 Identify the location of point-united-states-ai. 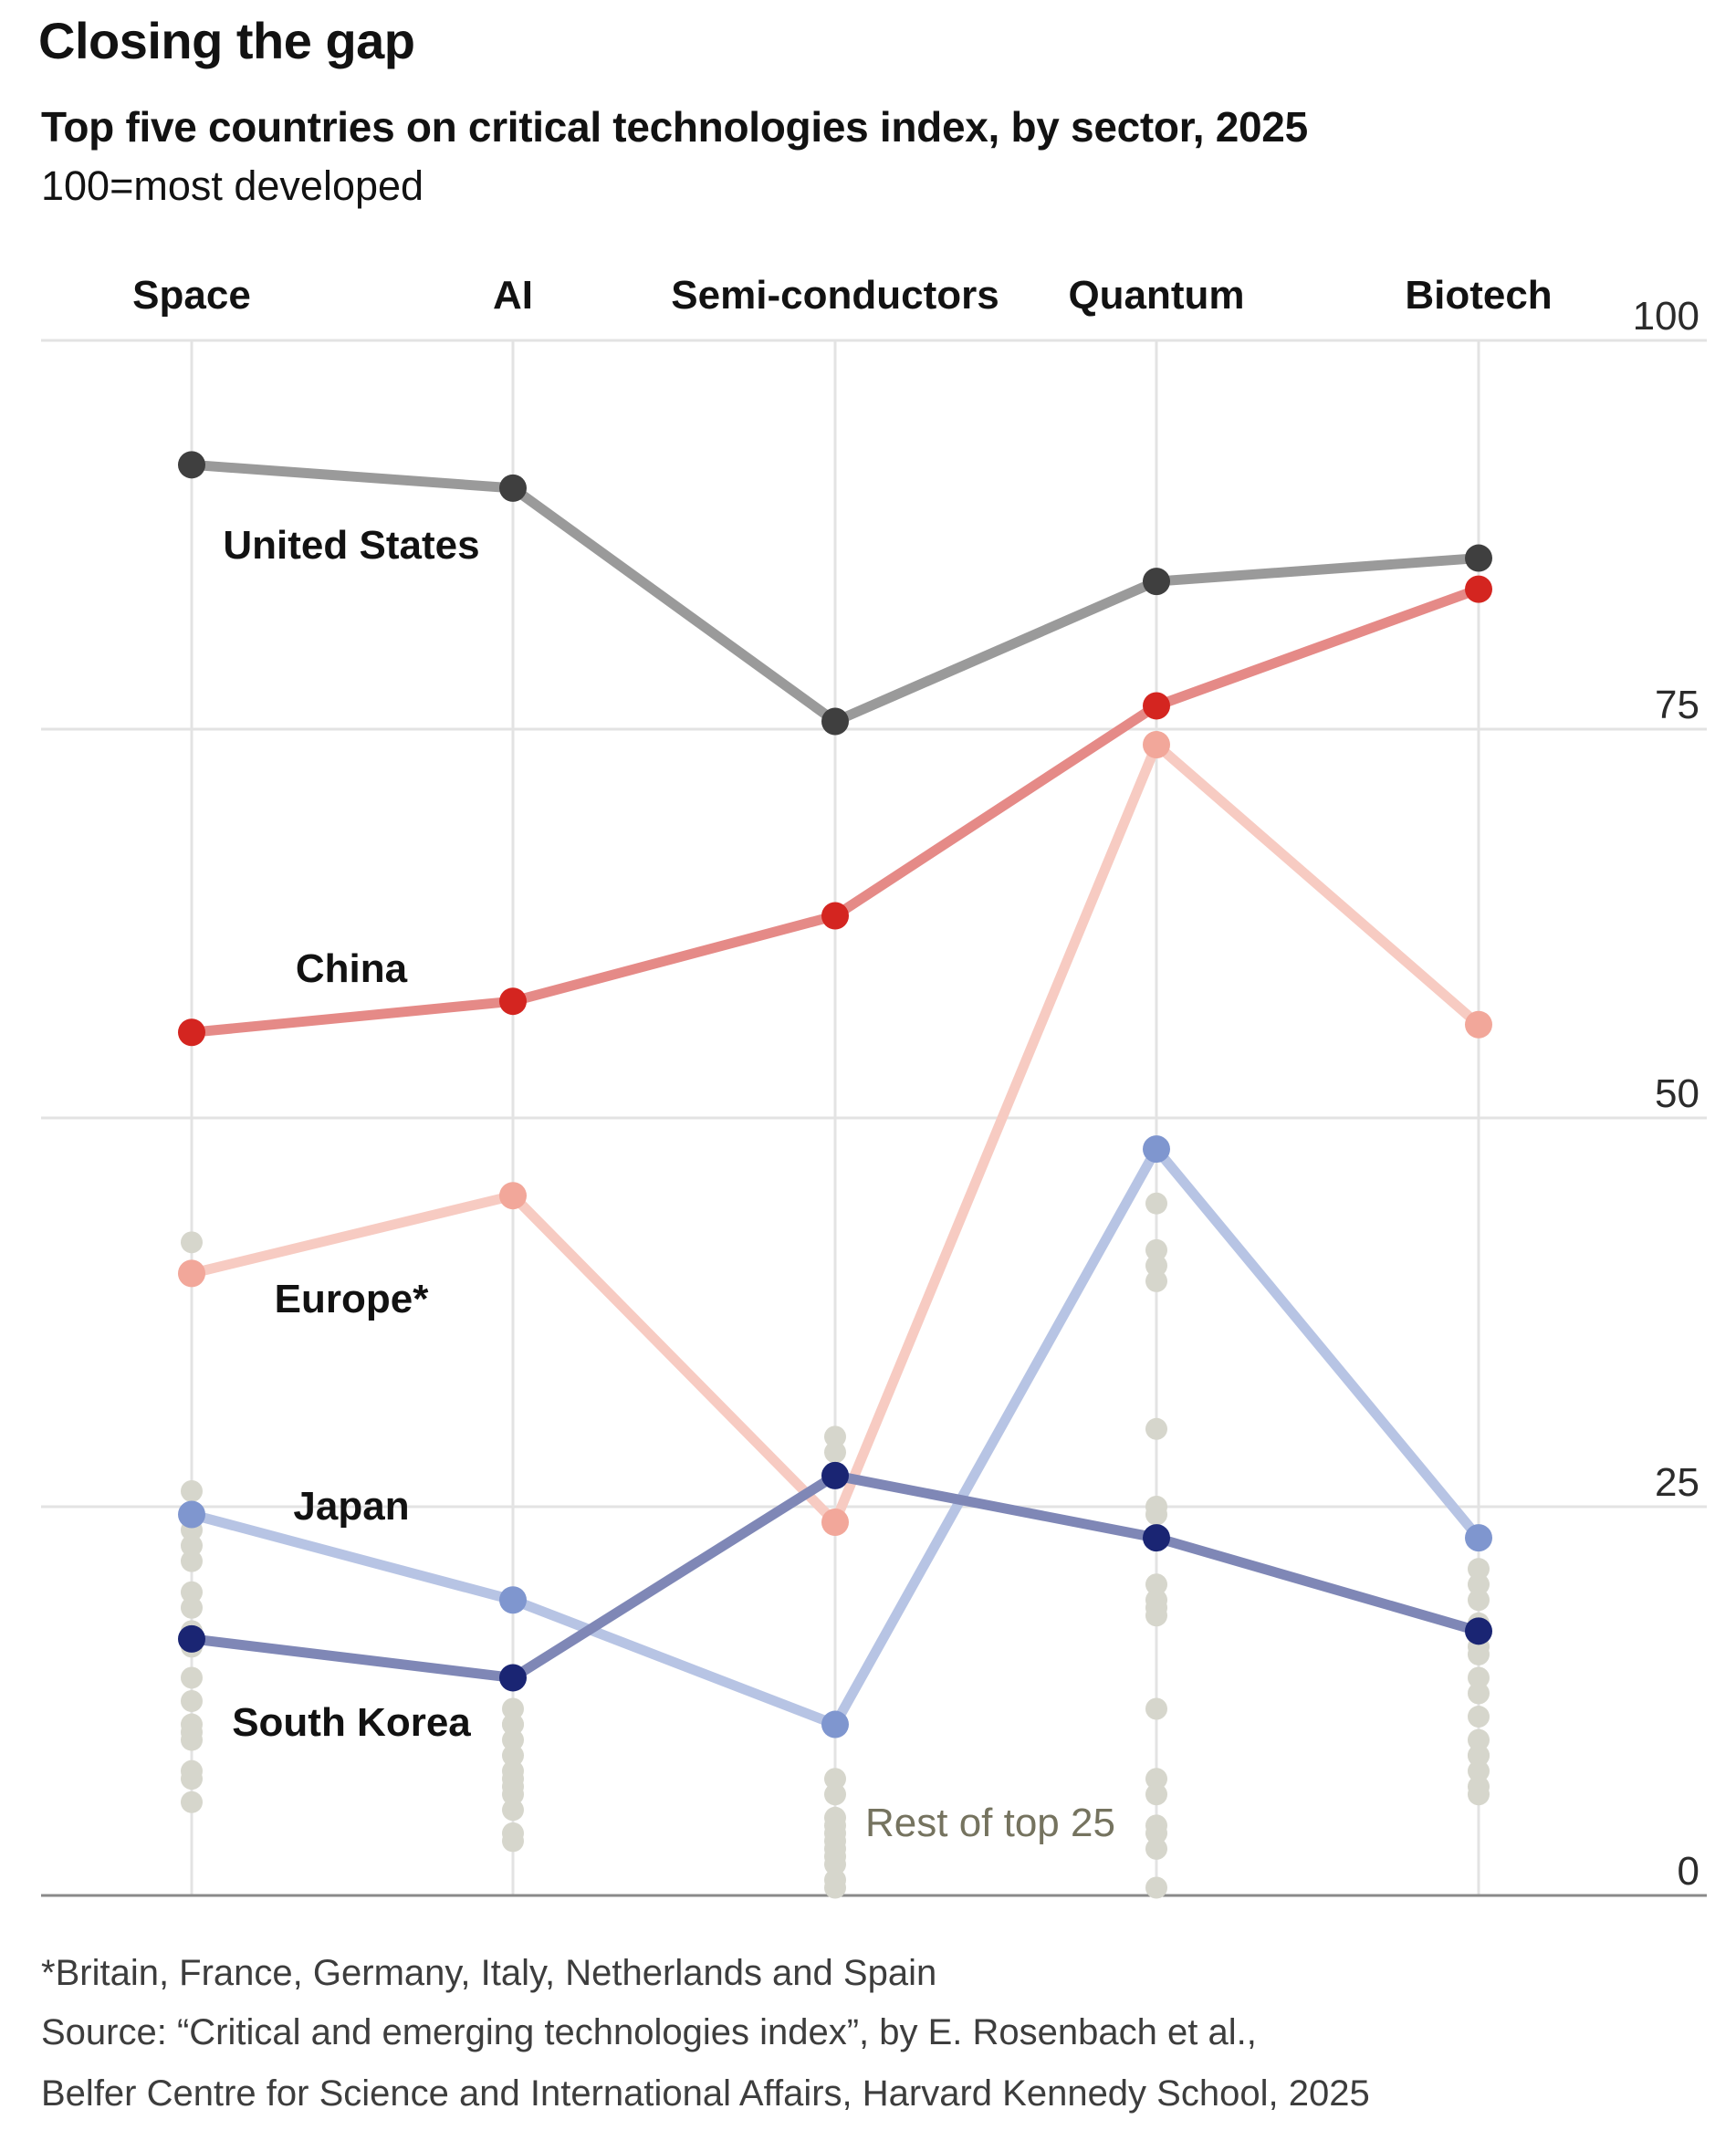
(513, 488).